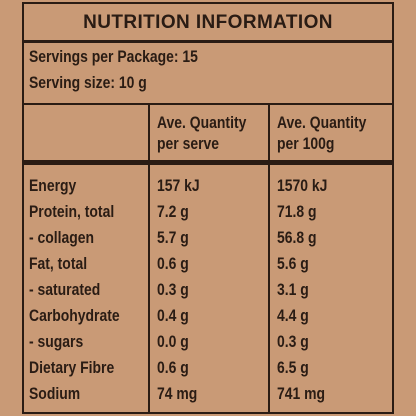  Describe the element at coordinates (322, 122) in the screenshot. I see `header-per-100g-line1: Ave. Quantity` at that location.